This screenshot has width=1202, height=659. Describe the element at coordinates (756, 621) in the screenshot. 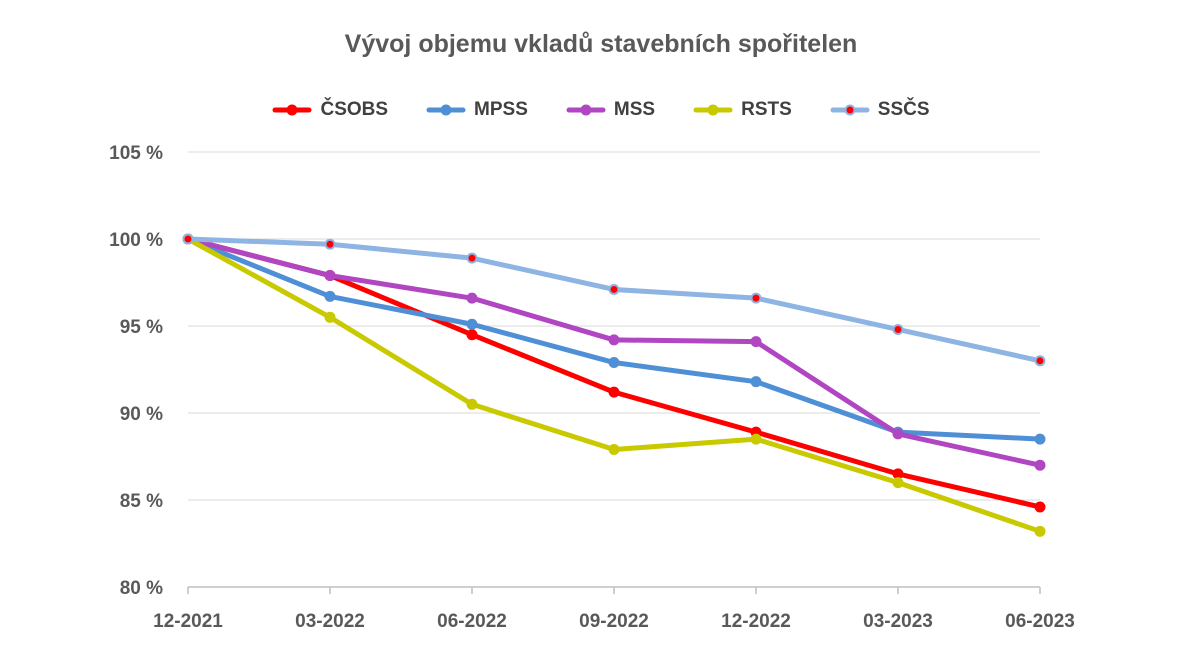

I see `x-tick-label: 12-2022` at that location.